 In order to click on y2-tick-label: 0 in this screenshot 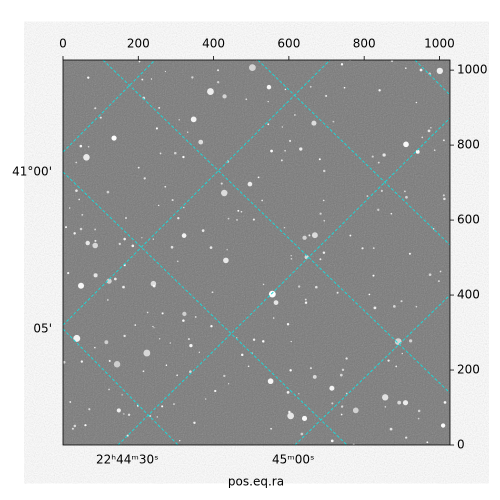, I will do `click(461, 445)`.